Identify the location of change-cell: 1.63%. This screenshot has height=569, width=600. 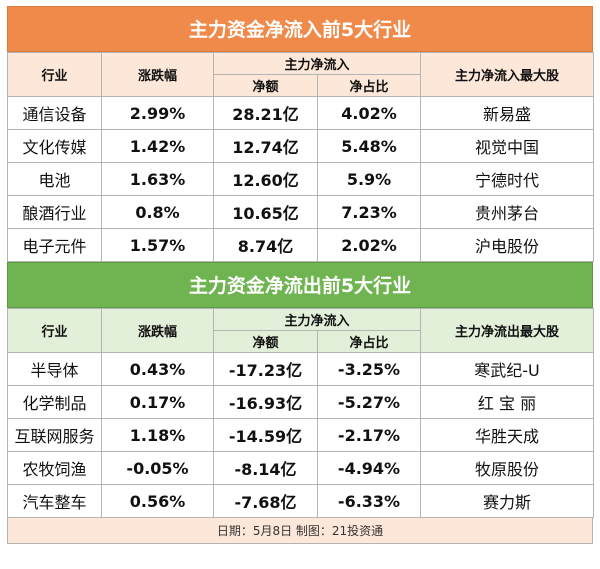
(157, 179).